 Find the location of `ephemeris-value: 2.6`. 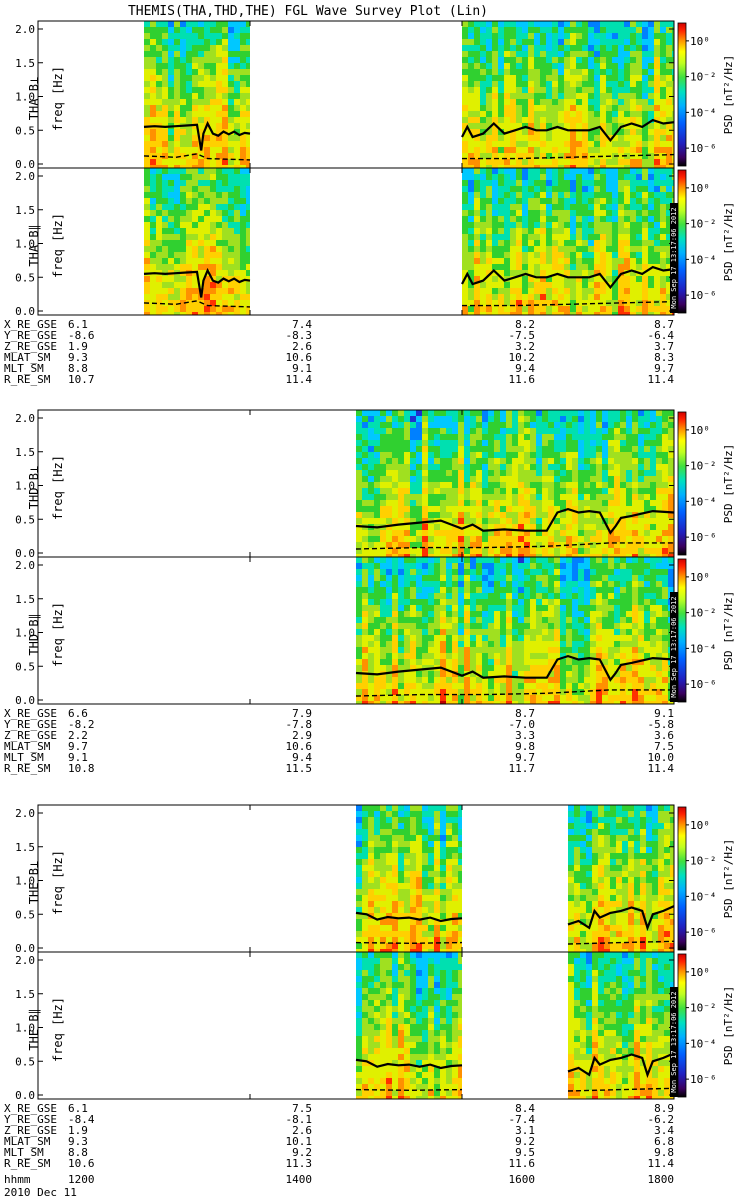

ephemeris-value: 2.6 is located at coordinates (302, 346).